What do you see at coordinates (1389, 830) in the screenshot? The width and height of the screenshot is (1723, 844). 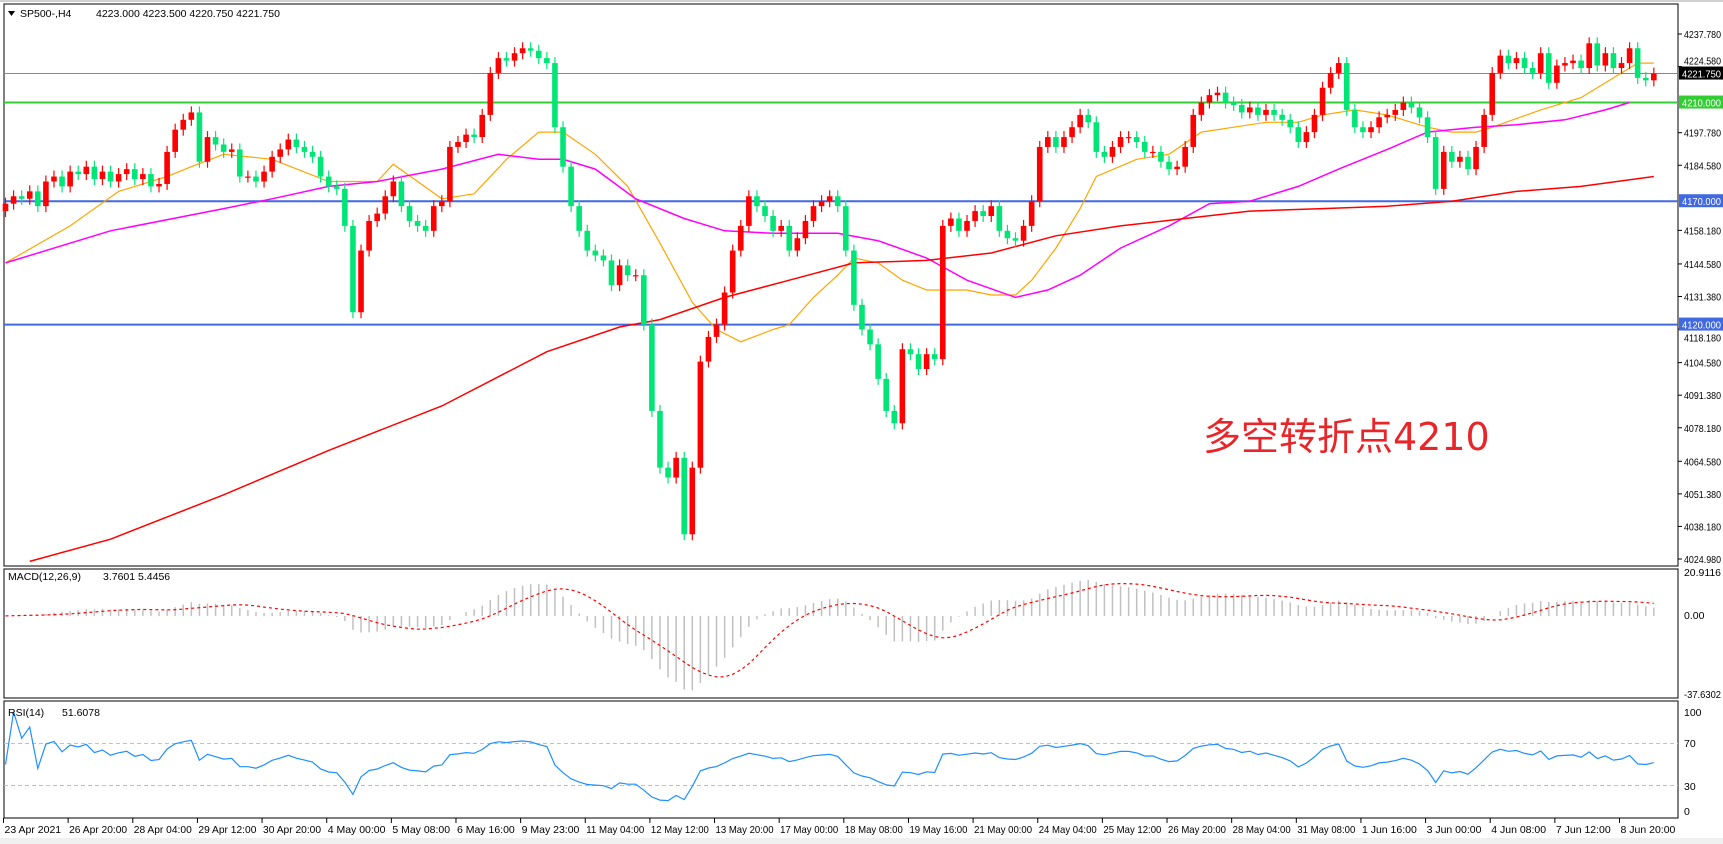 I see `time-tick-label: 1 Jun 16:00` at bounding box center [1389, 830].